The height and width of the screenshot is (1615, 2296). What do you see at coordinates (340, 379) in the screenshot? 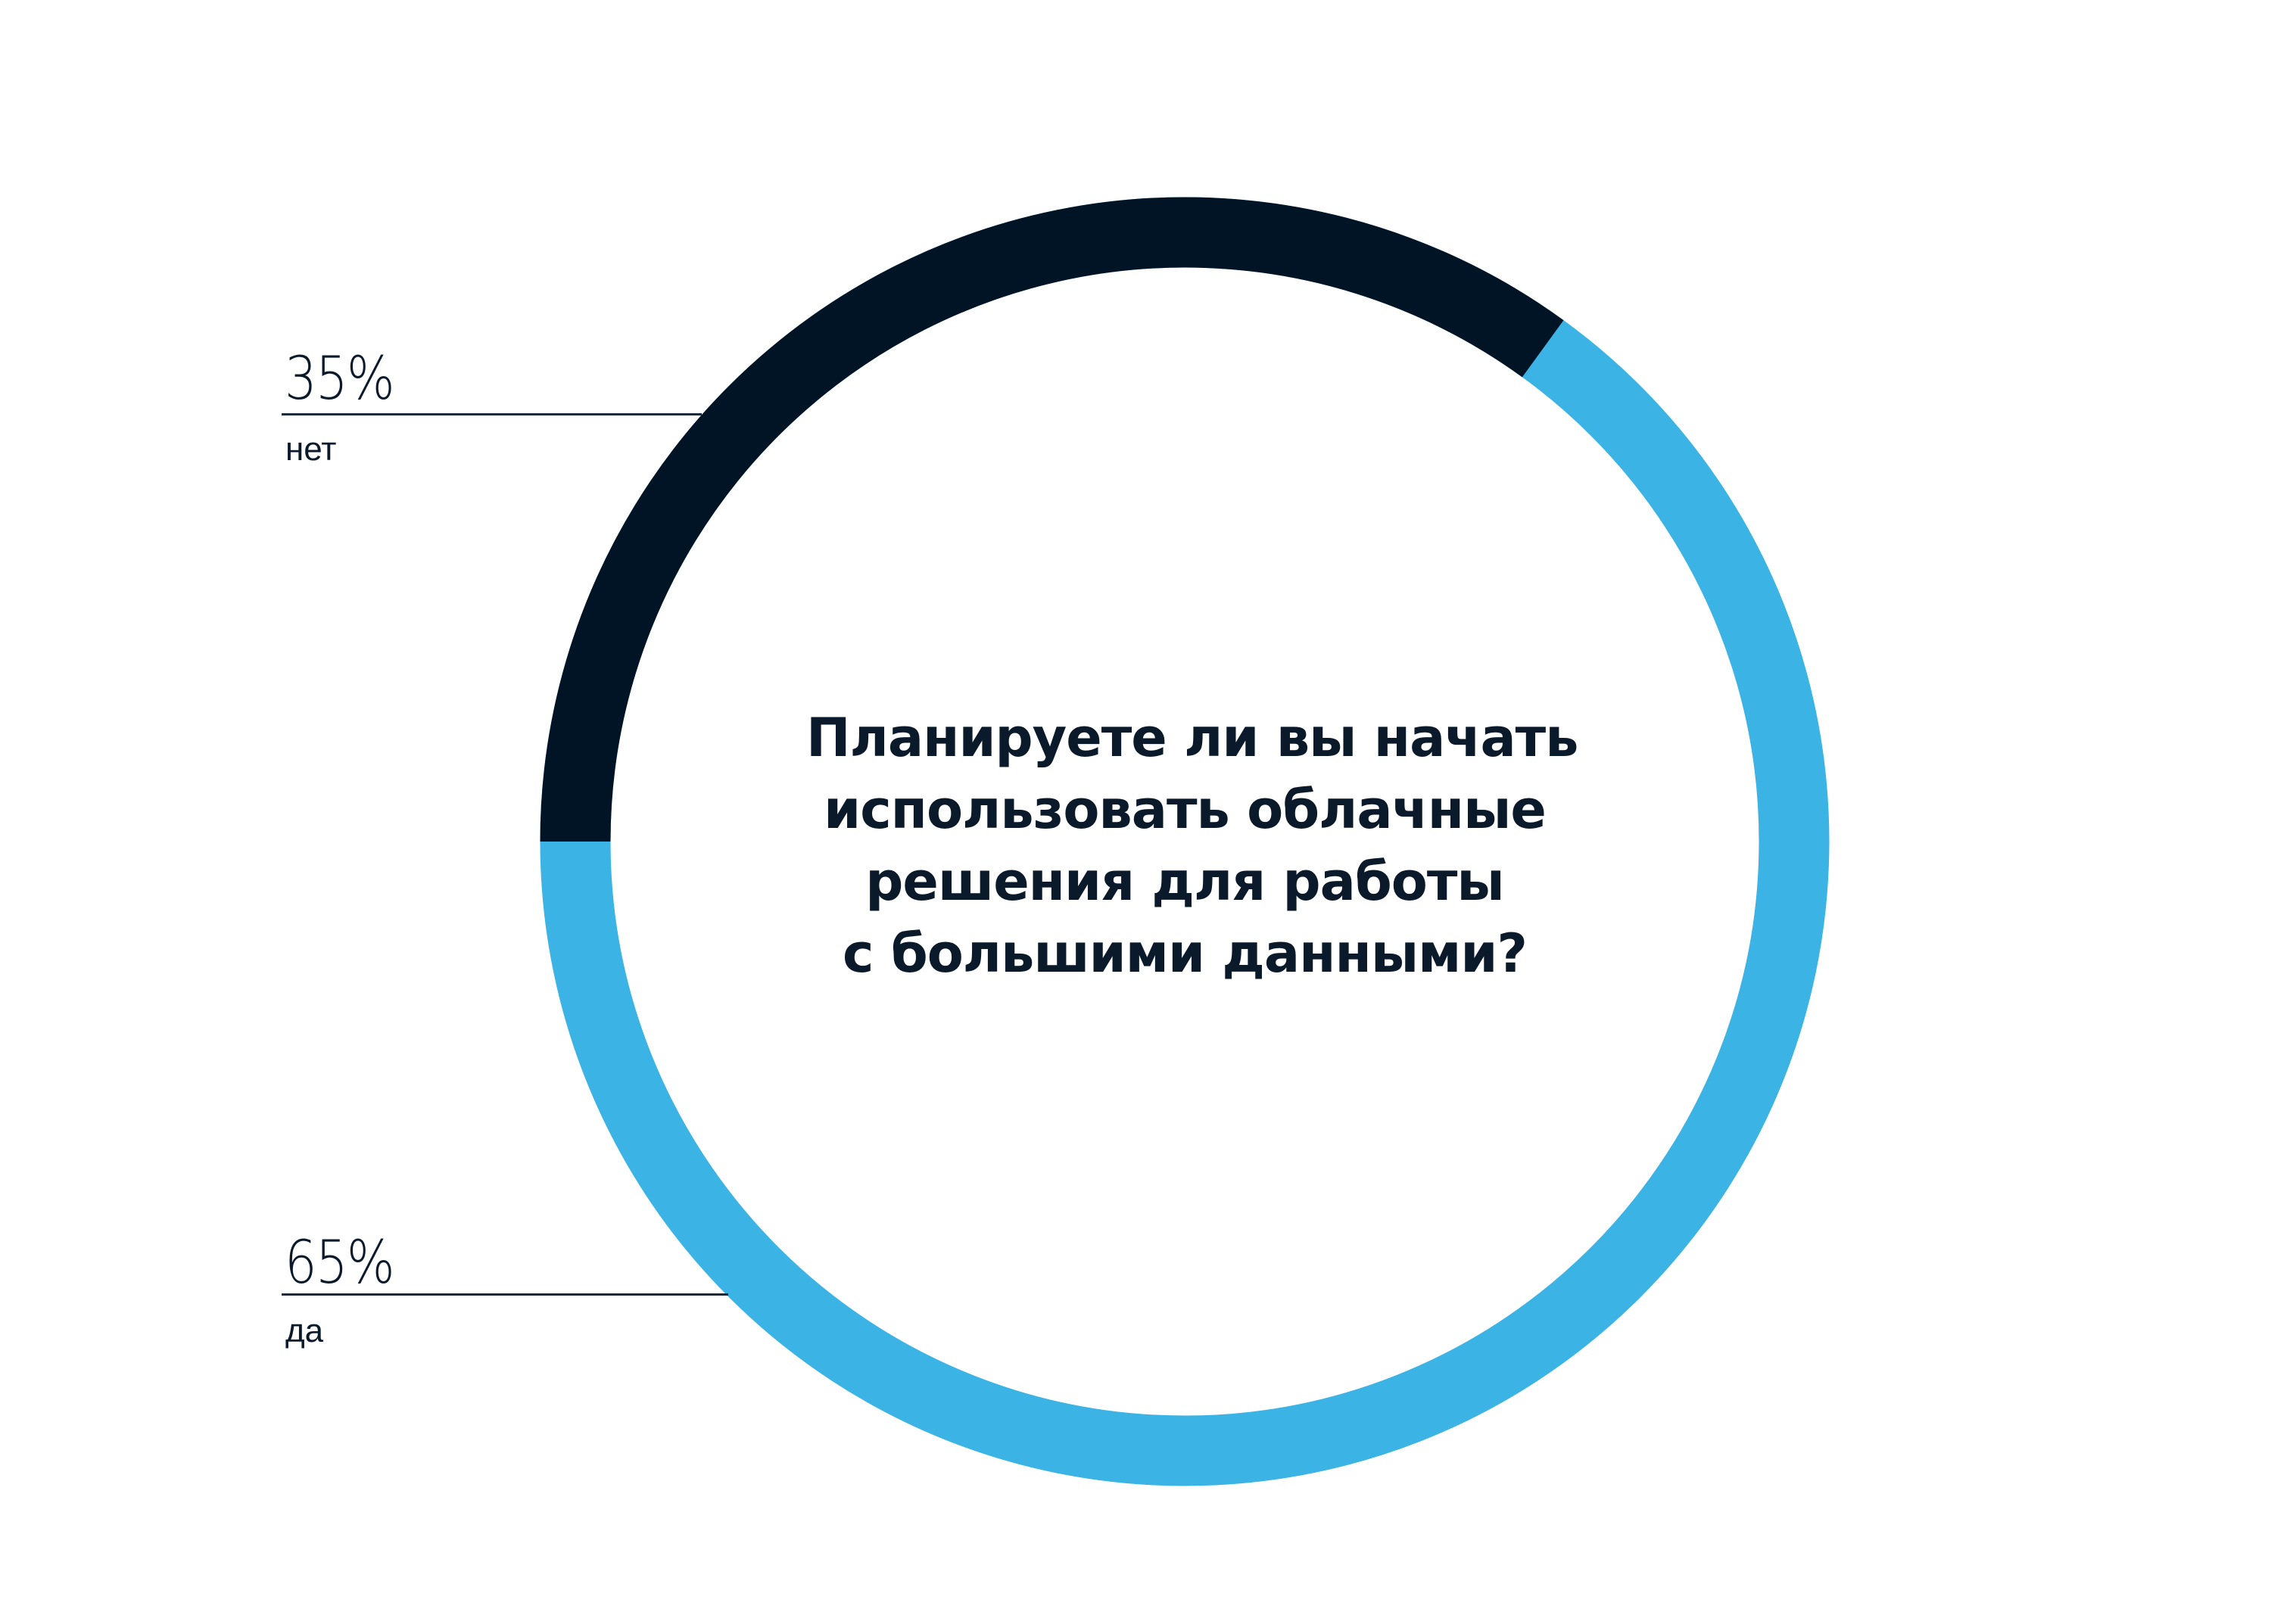
I see `legend-percent-no: 35%` at bounding box center [340, 379].